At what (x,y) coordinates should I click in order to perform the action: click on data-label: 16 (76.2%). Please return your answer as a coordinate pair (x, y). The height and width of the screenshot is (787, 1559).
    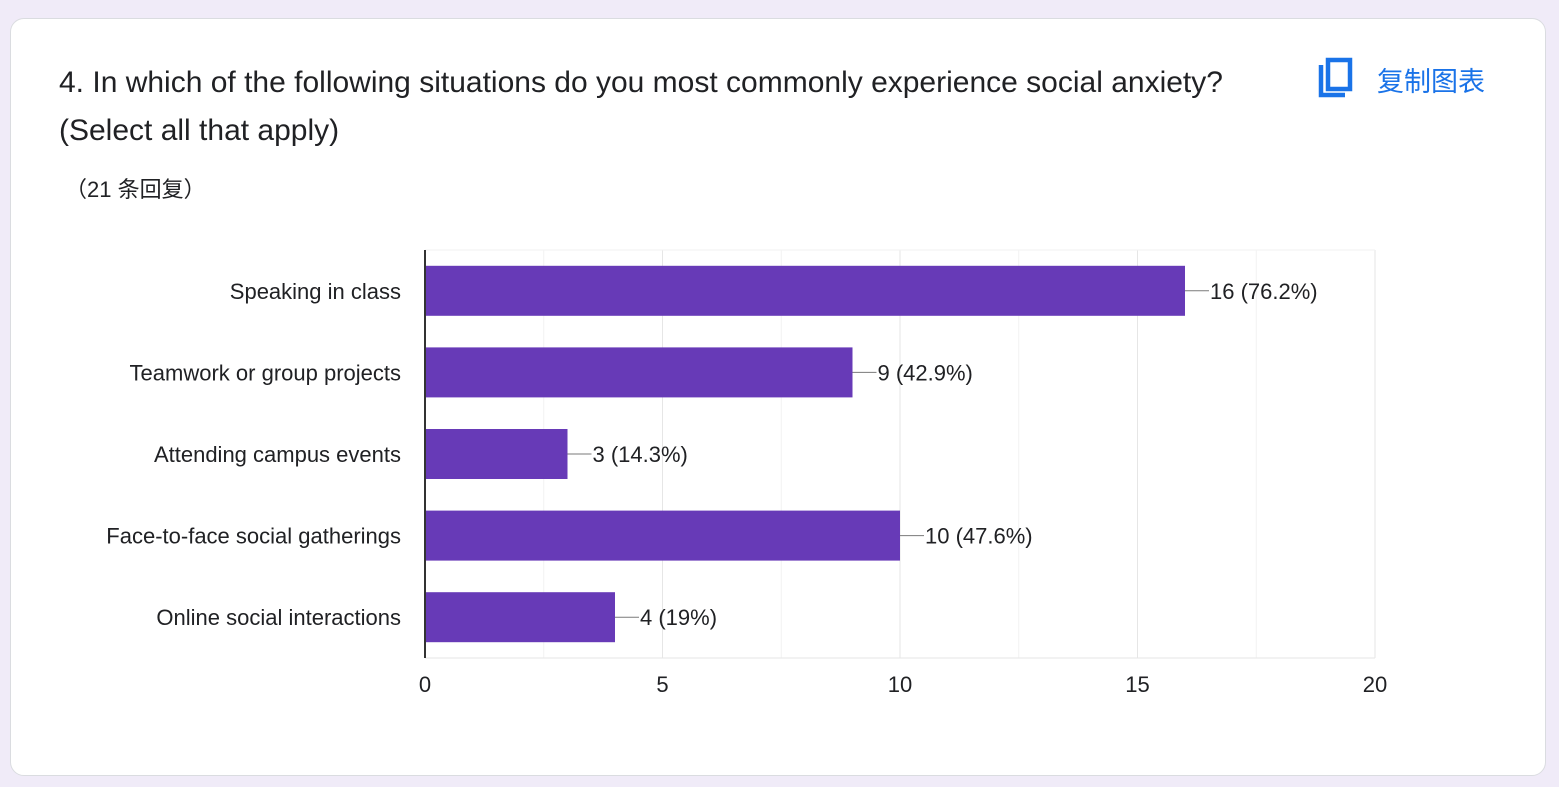
    Looking at the image, I should click on (1264, 291).